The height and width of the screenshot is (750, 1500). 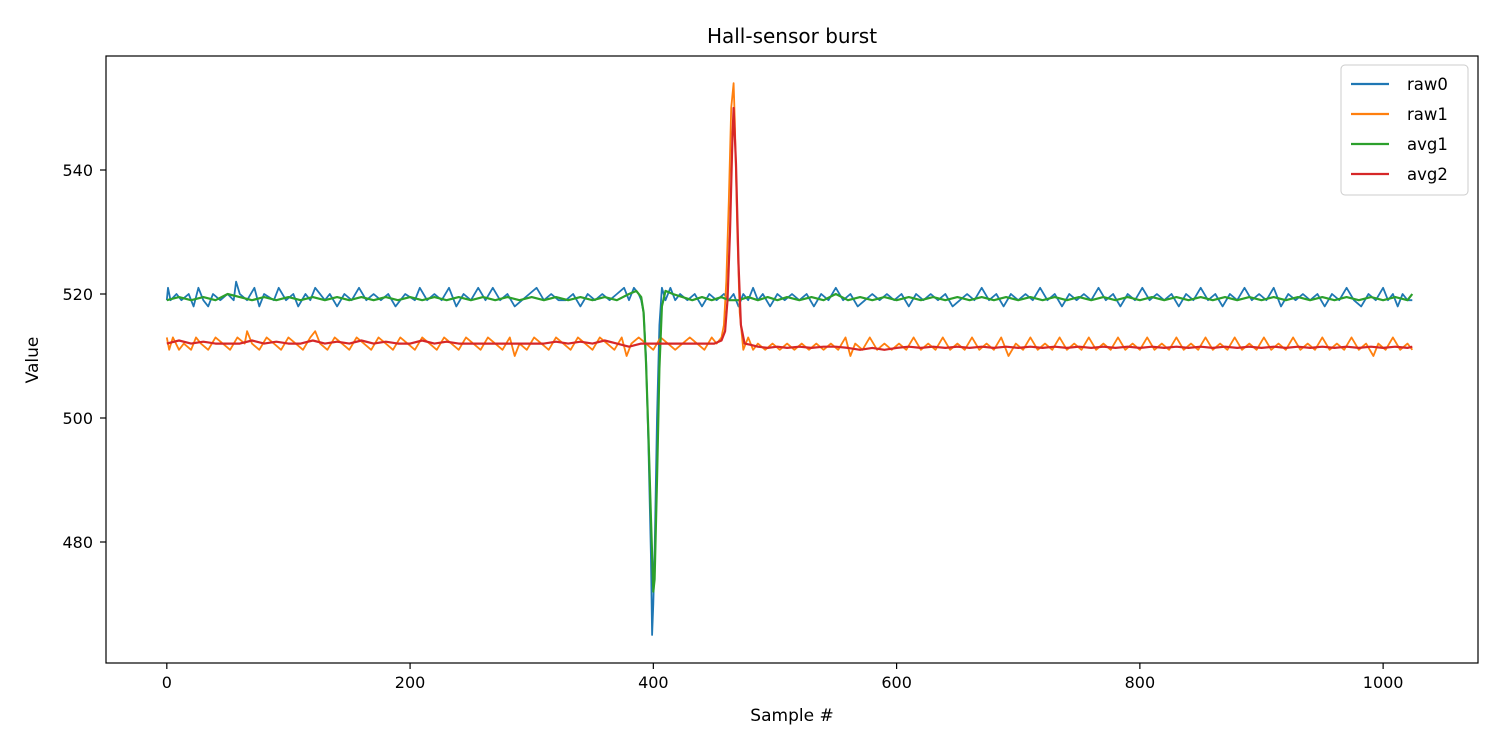 I want to click on legend-label-raw1: raw1, so click(x=1427, y=114).